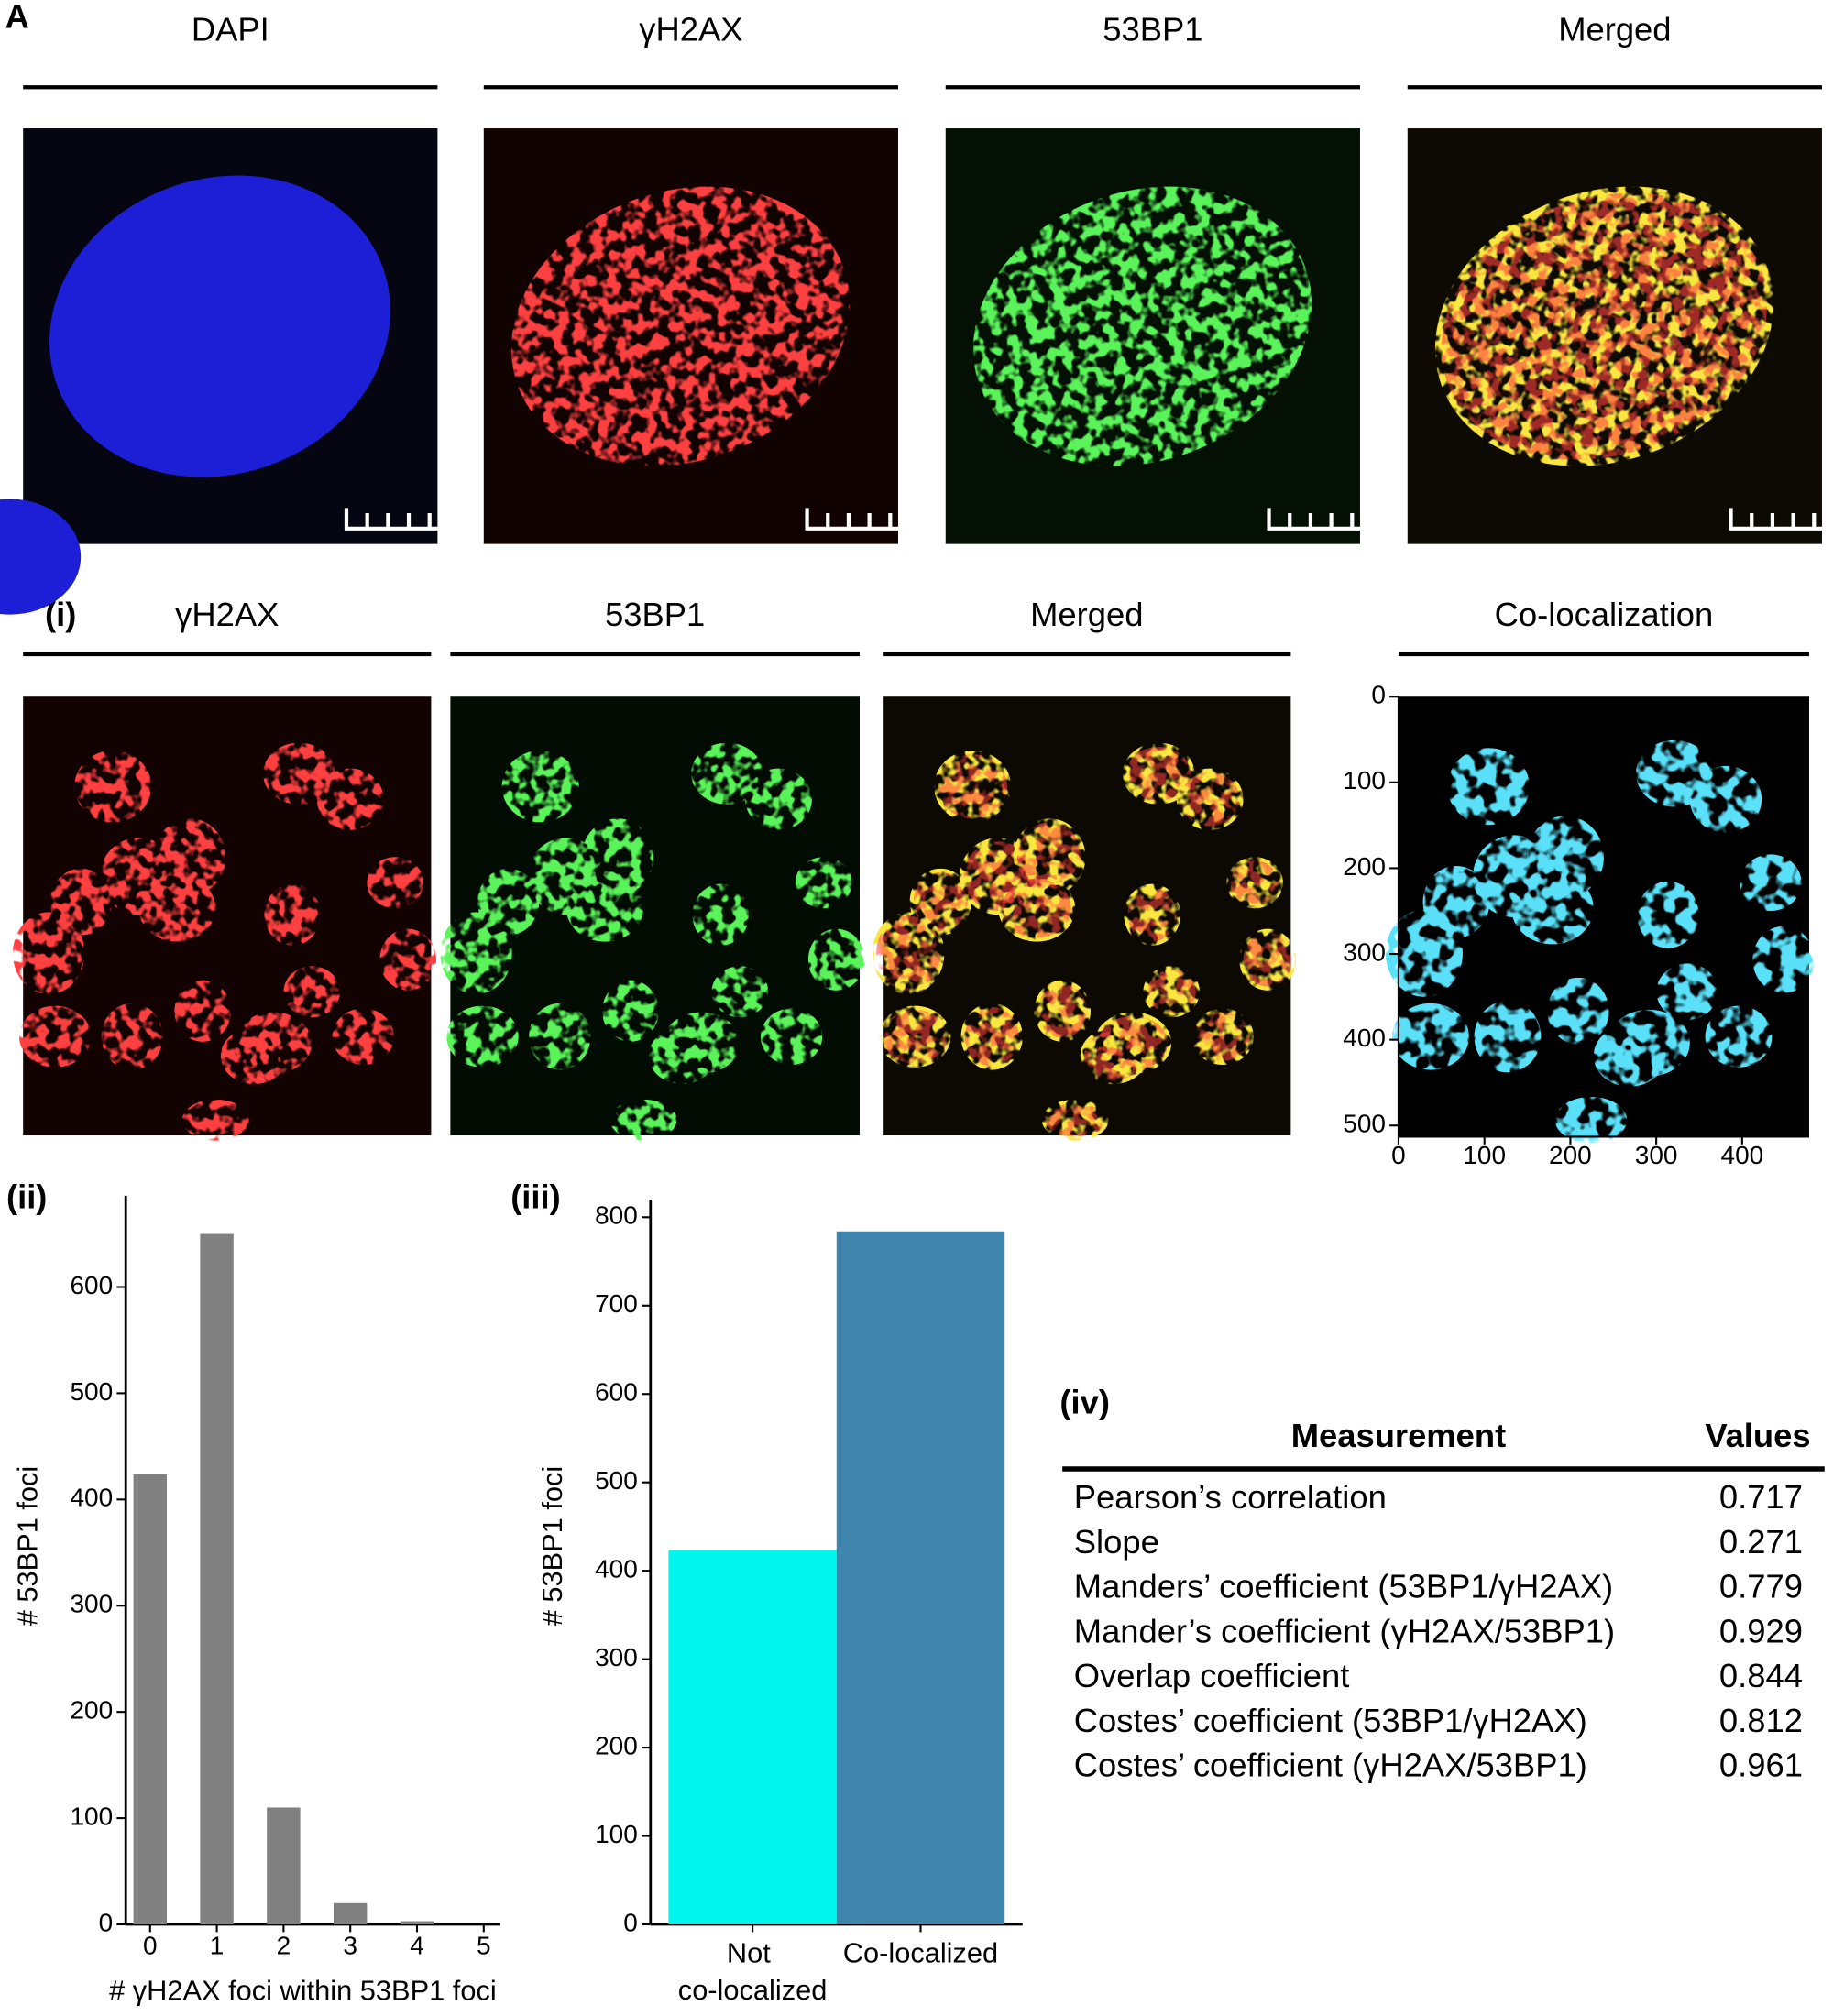 The width and height of the screenshot is (1833, 2016). I want to click on table-cell: 0.844, so click(1761, 1675).